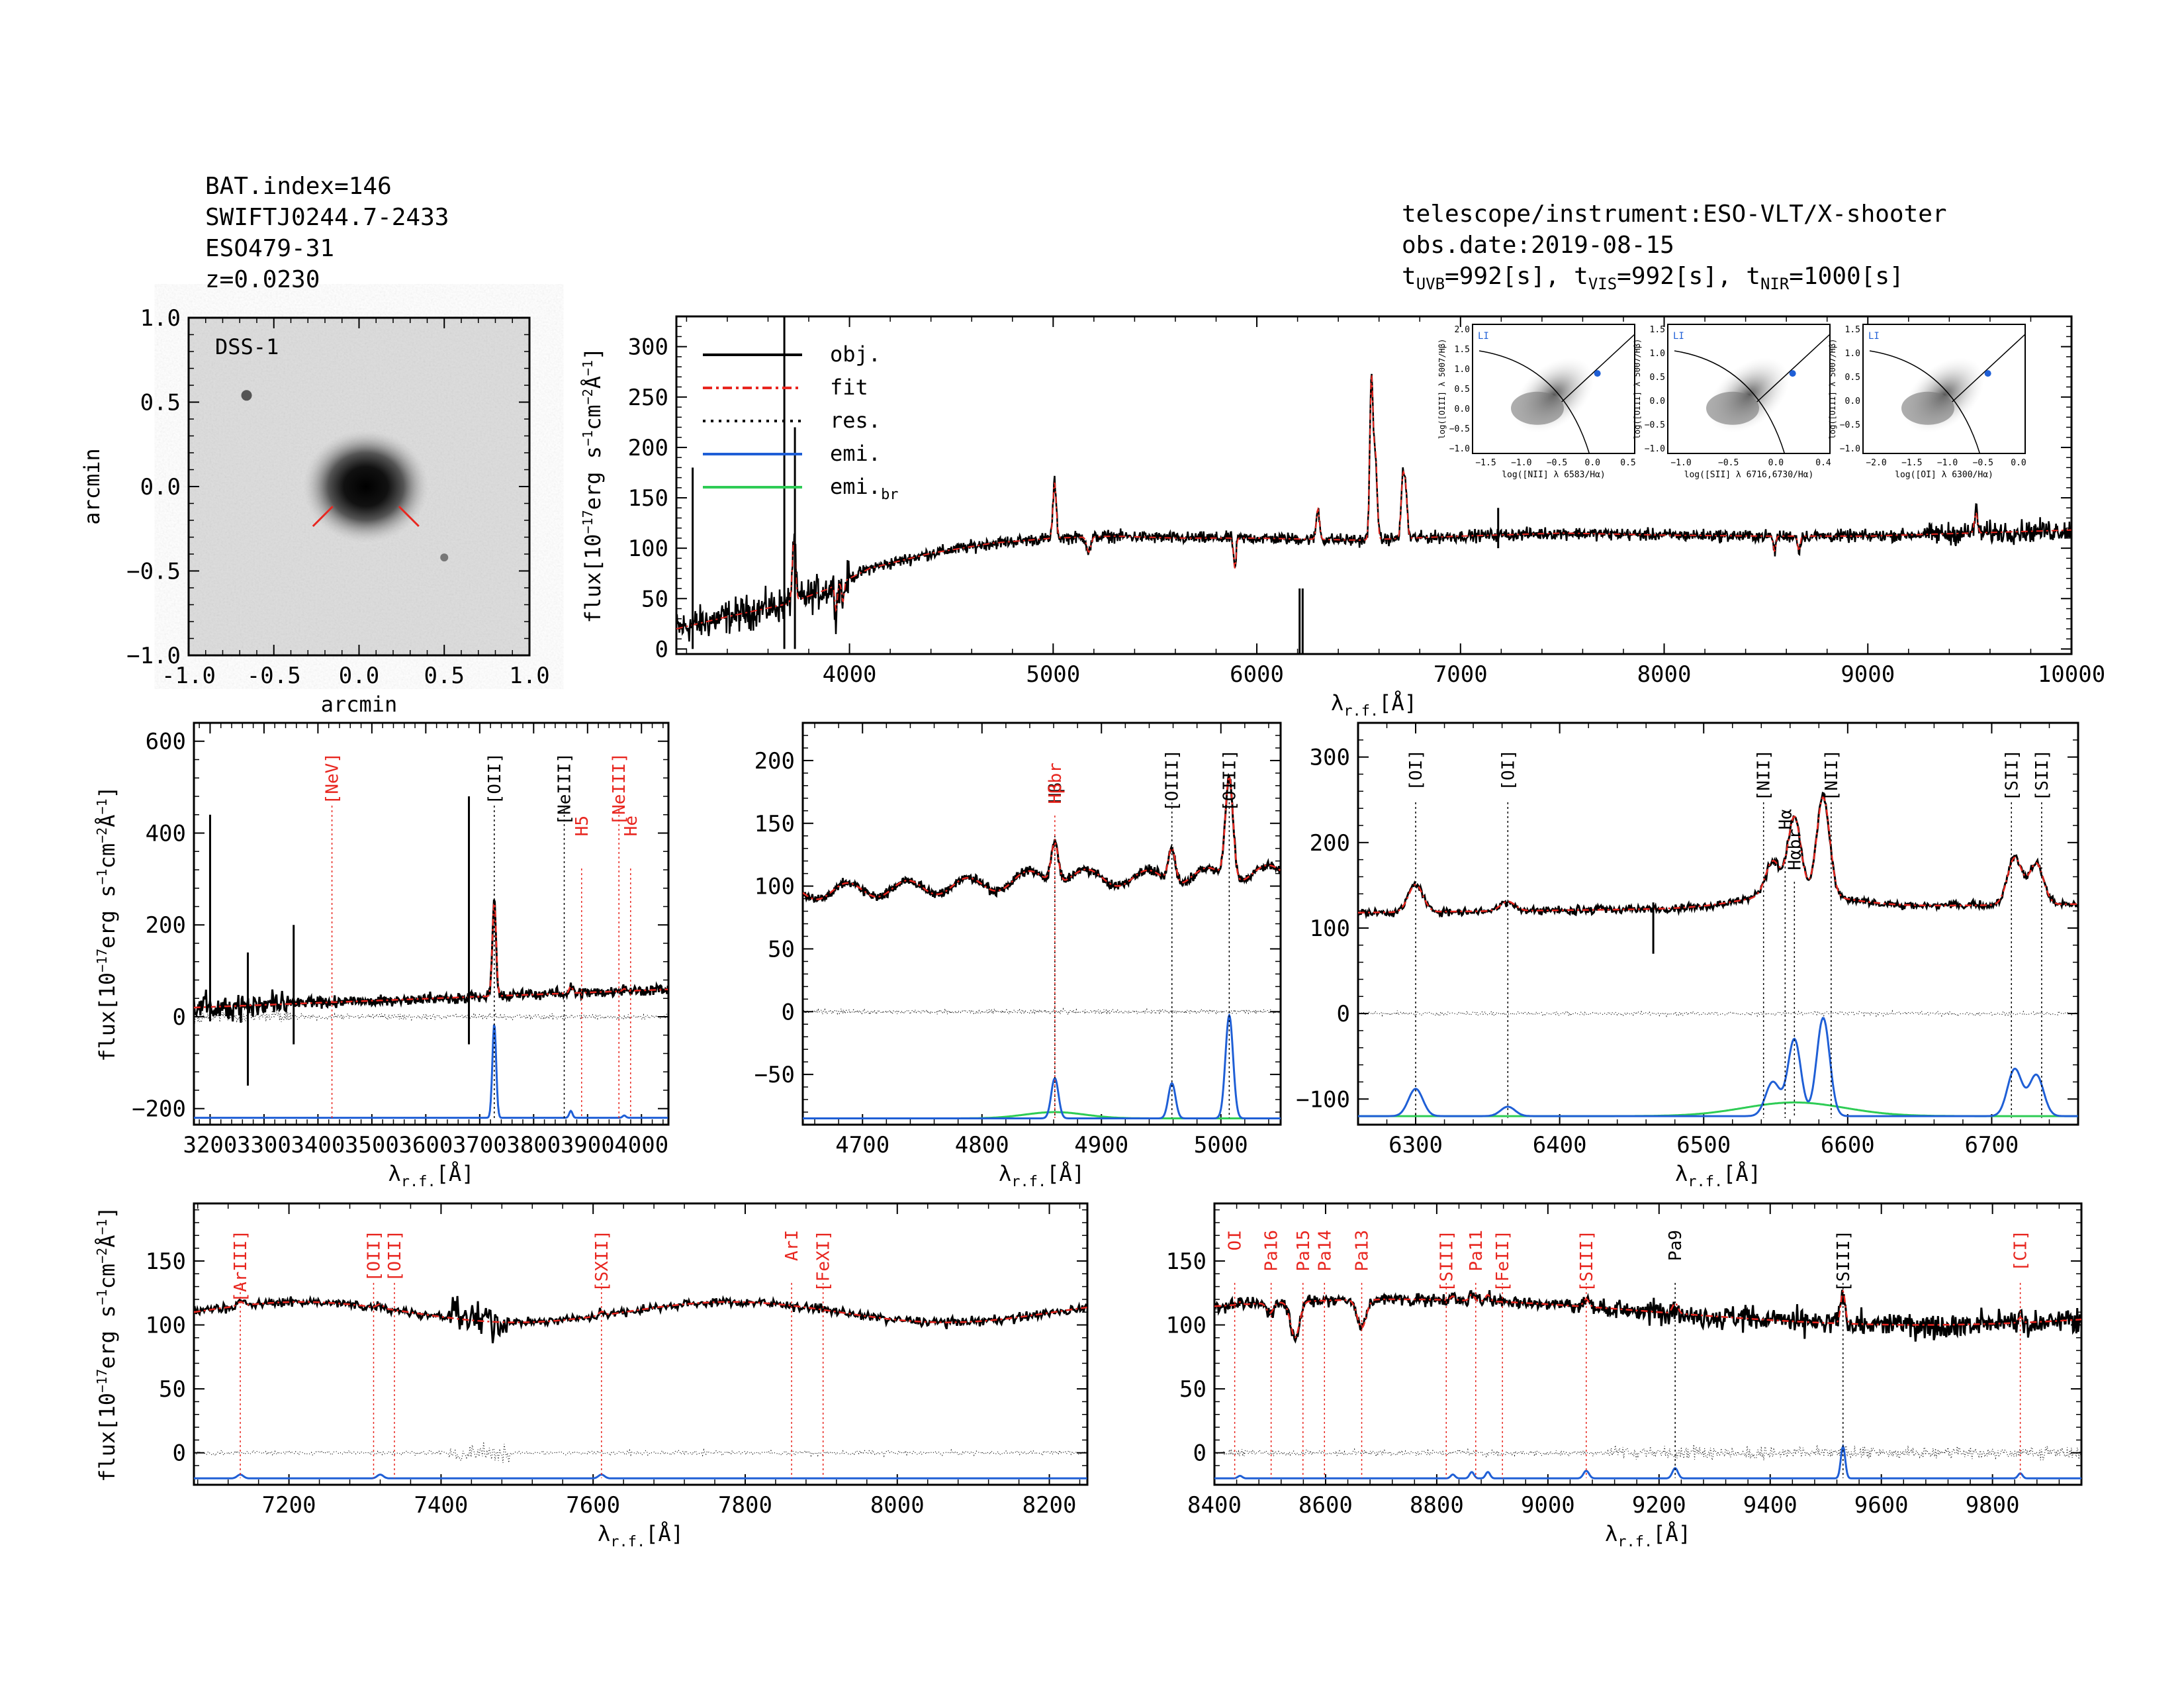  What do you see at coordinates (1852, 401) in the screenshot?
I see `inset-y-tick: 0.0` at bounding box center [1852, 401].